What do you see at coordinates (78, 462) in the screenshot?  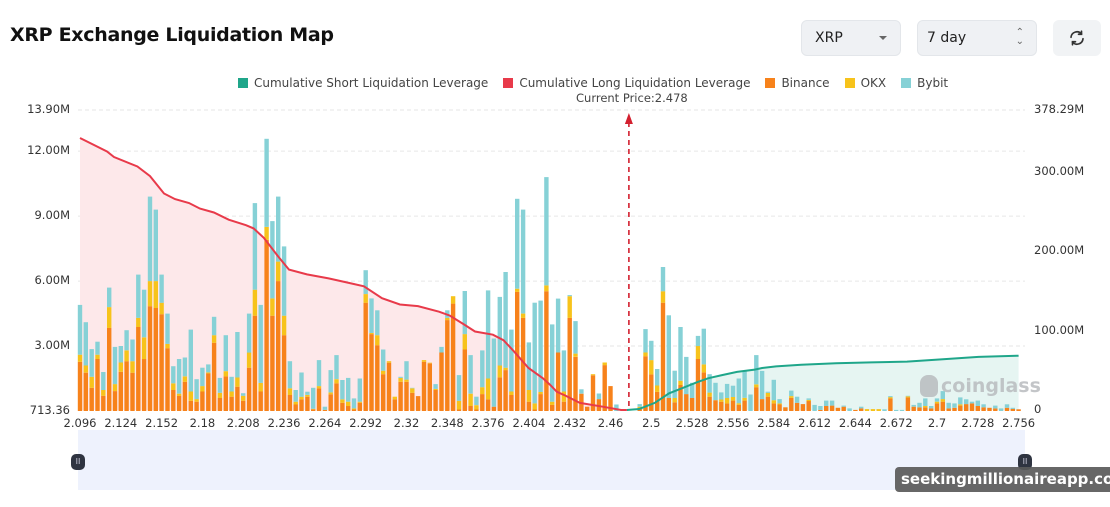 I see `slider-handle-left: II` at bounding box center [78, 462].